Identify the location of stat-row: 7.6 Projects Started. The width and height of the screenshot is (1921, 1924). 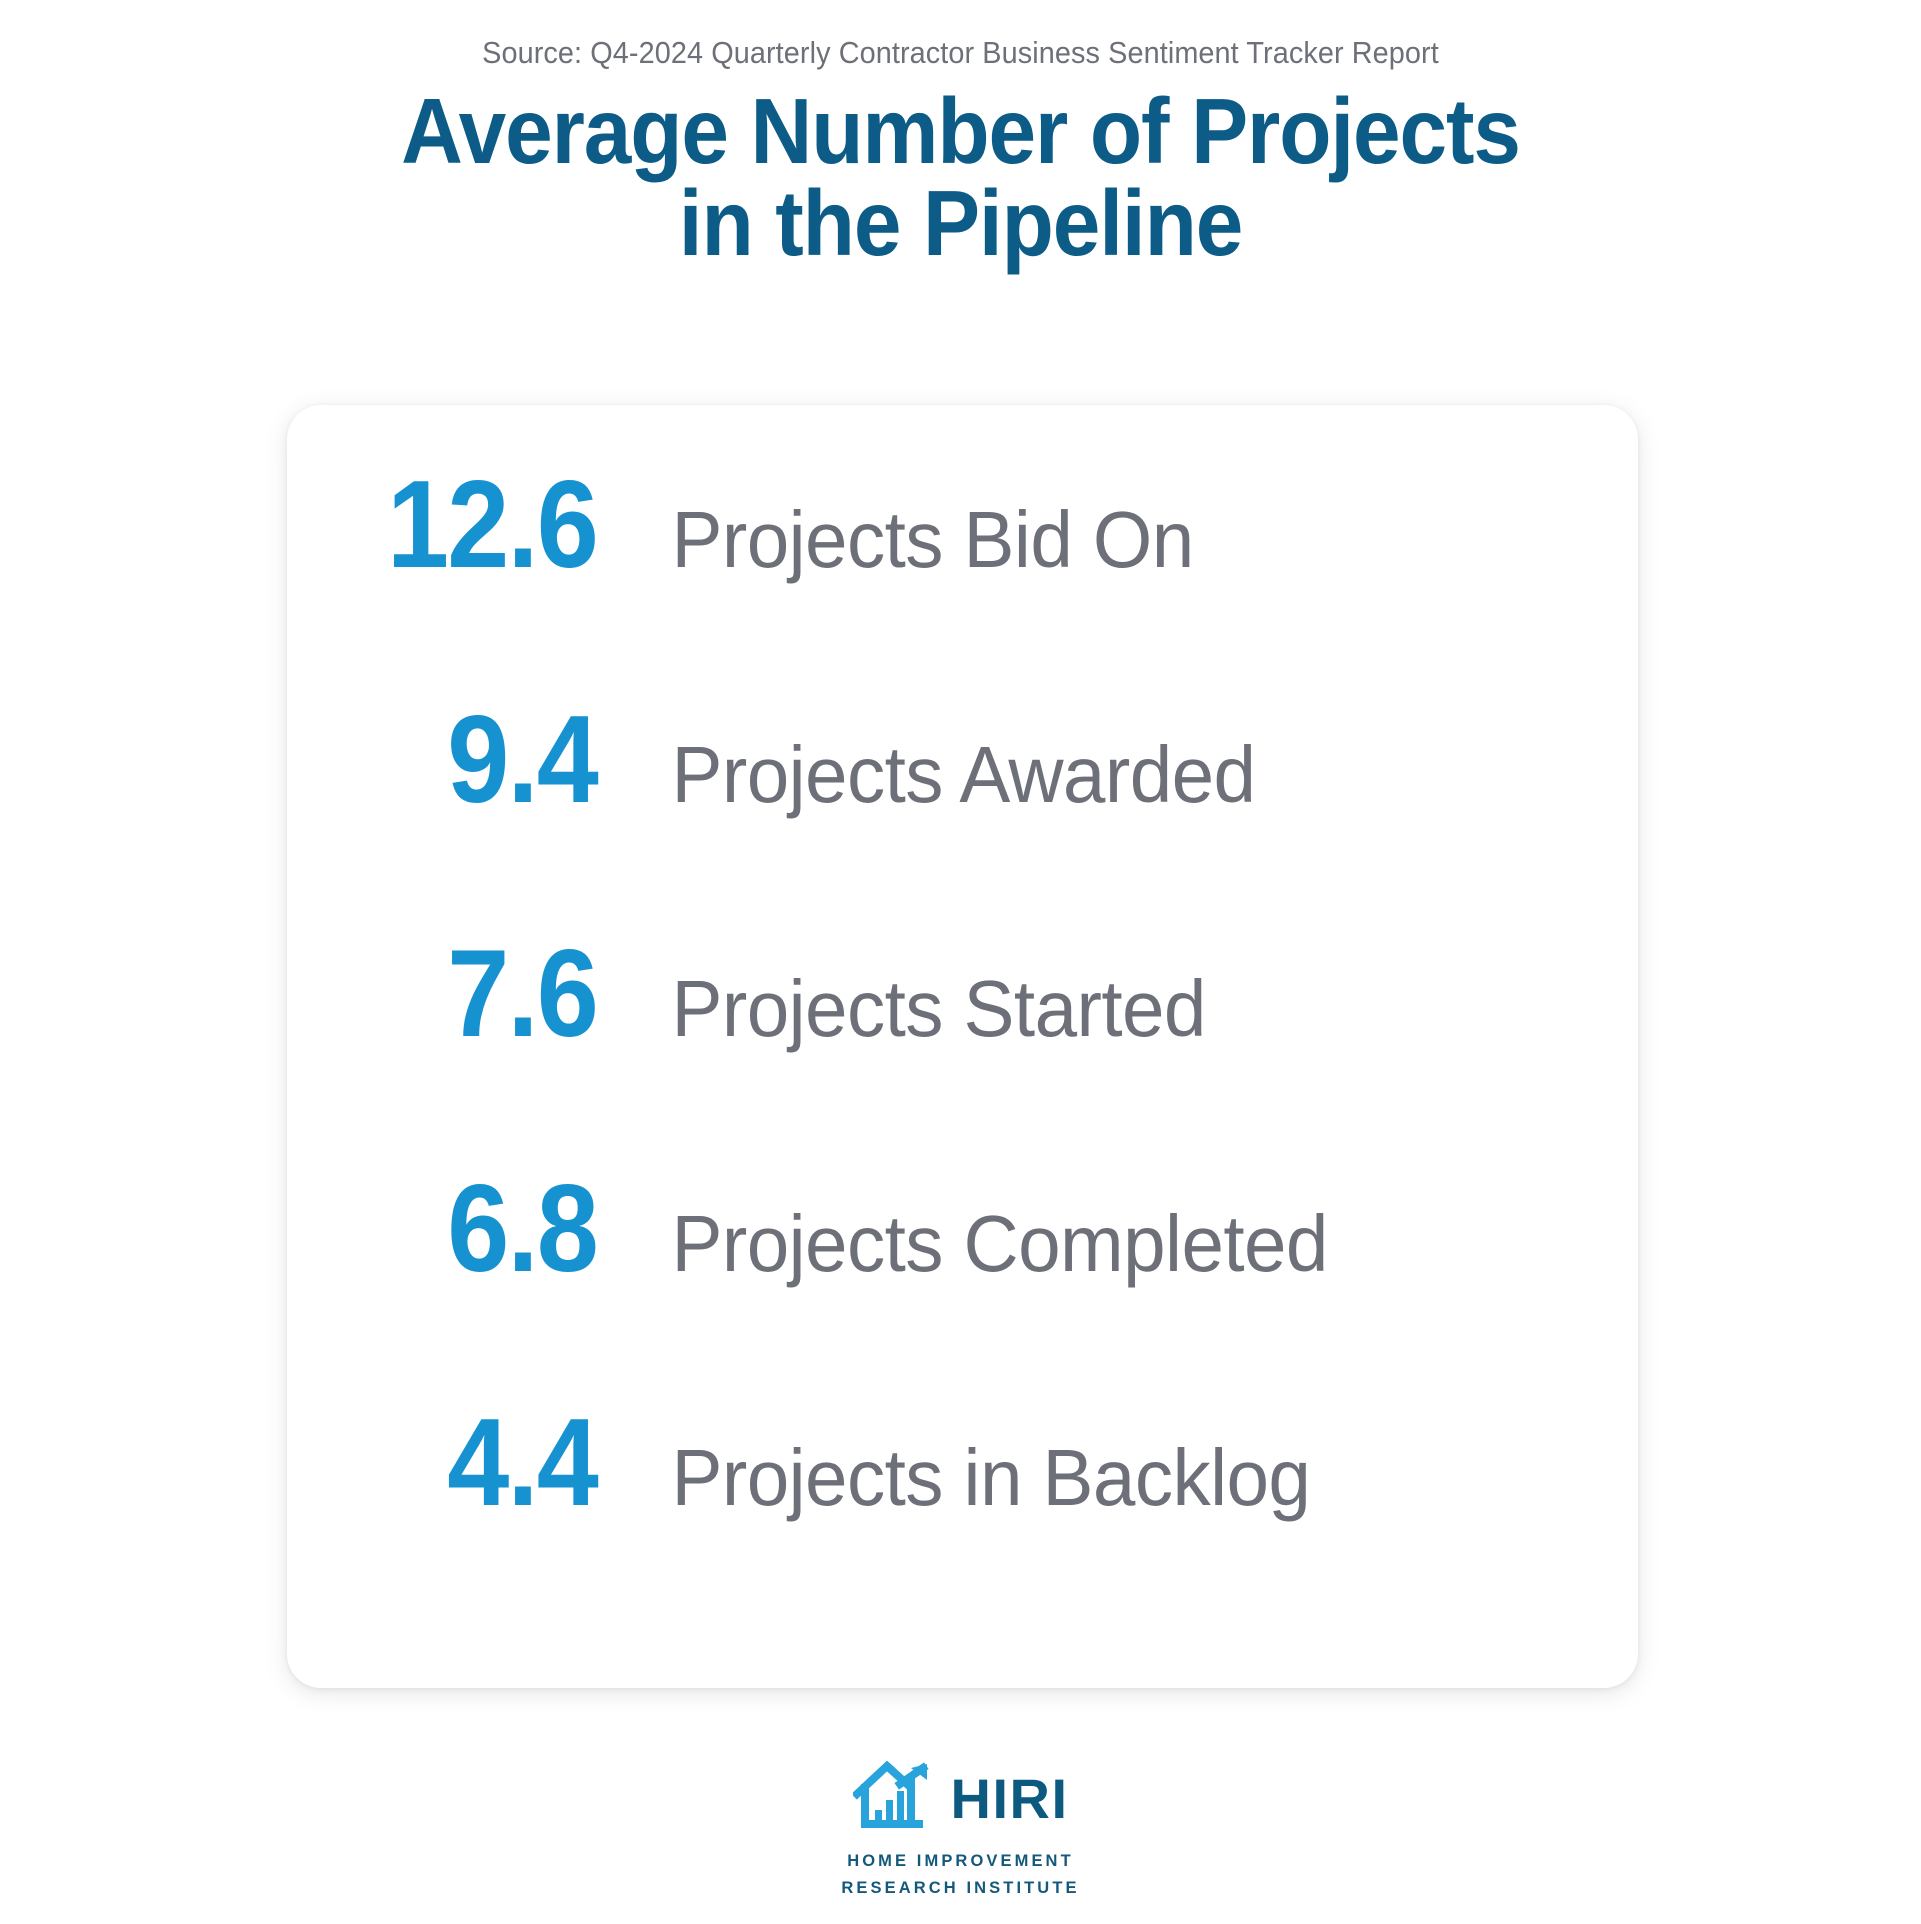
(949, 1049).